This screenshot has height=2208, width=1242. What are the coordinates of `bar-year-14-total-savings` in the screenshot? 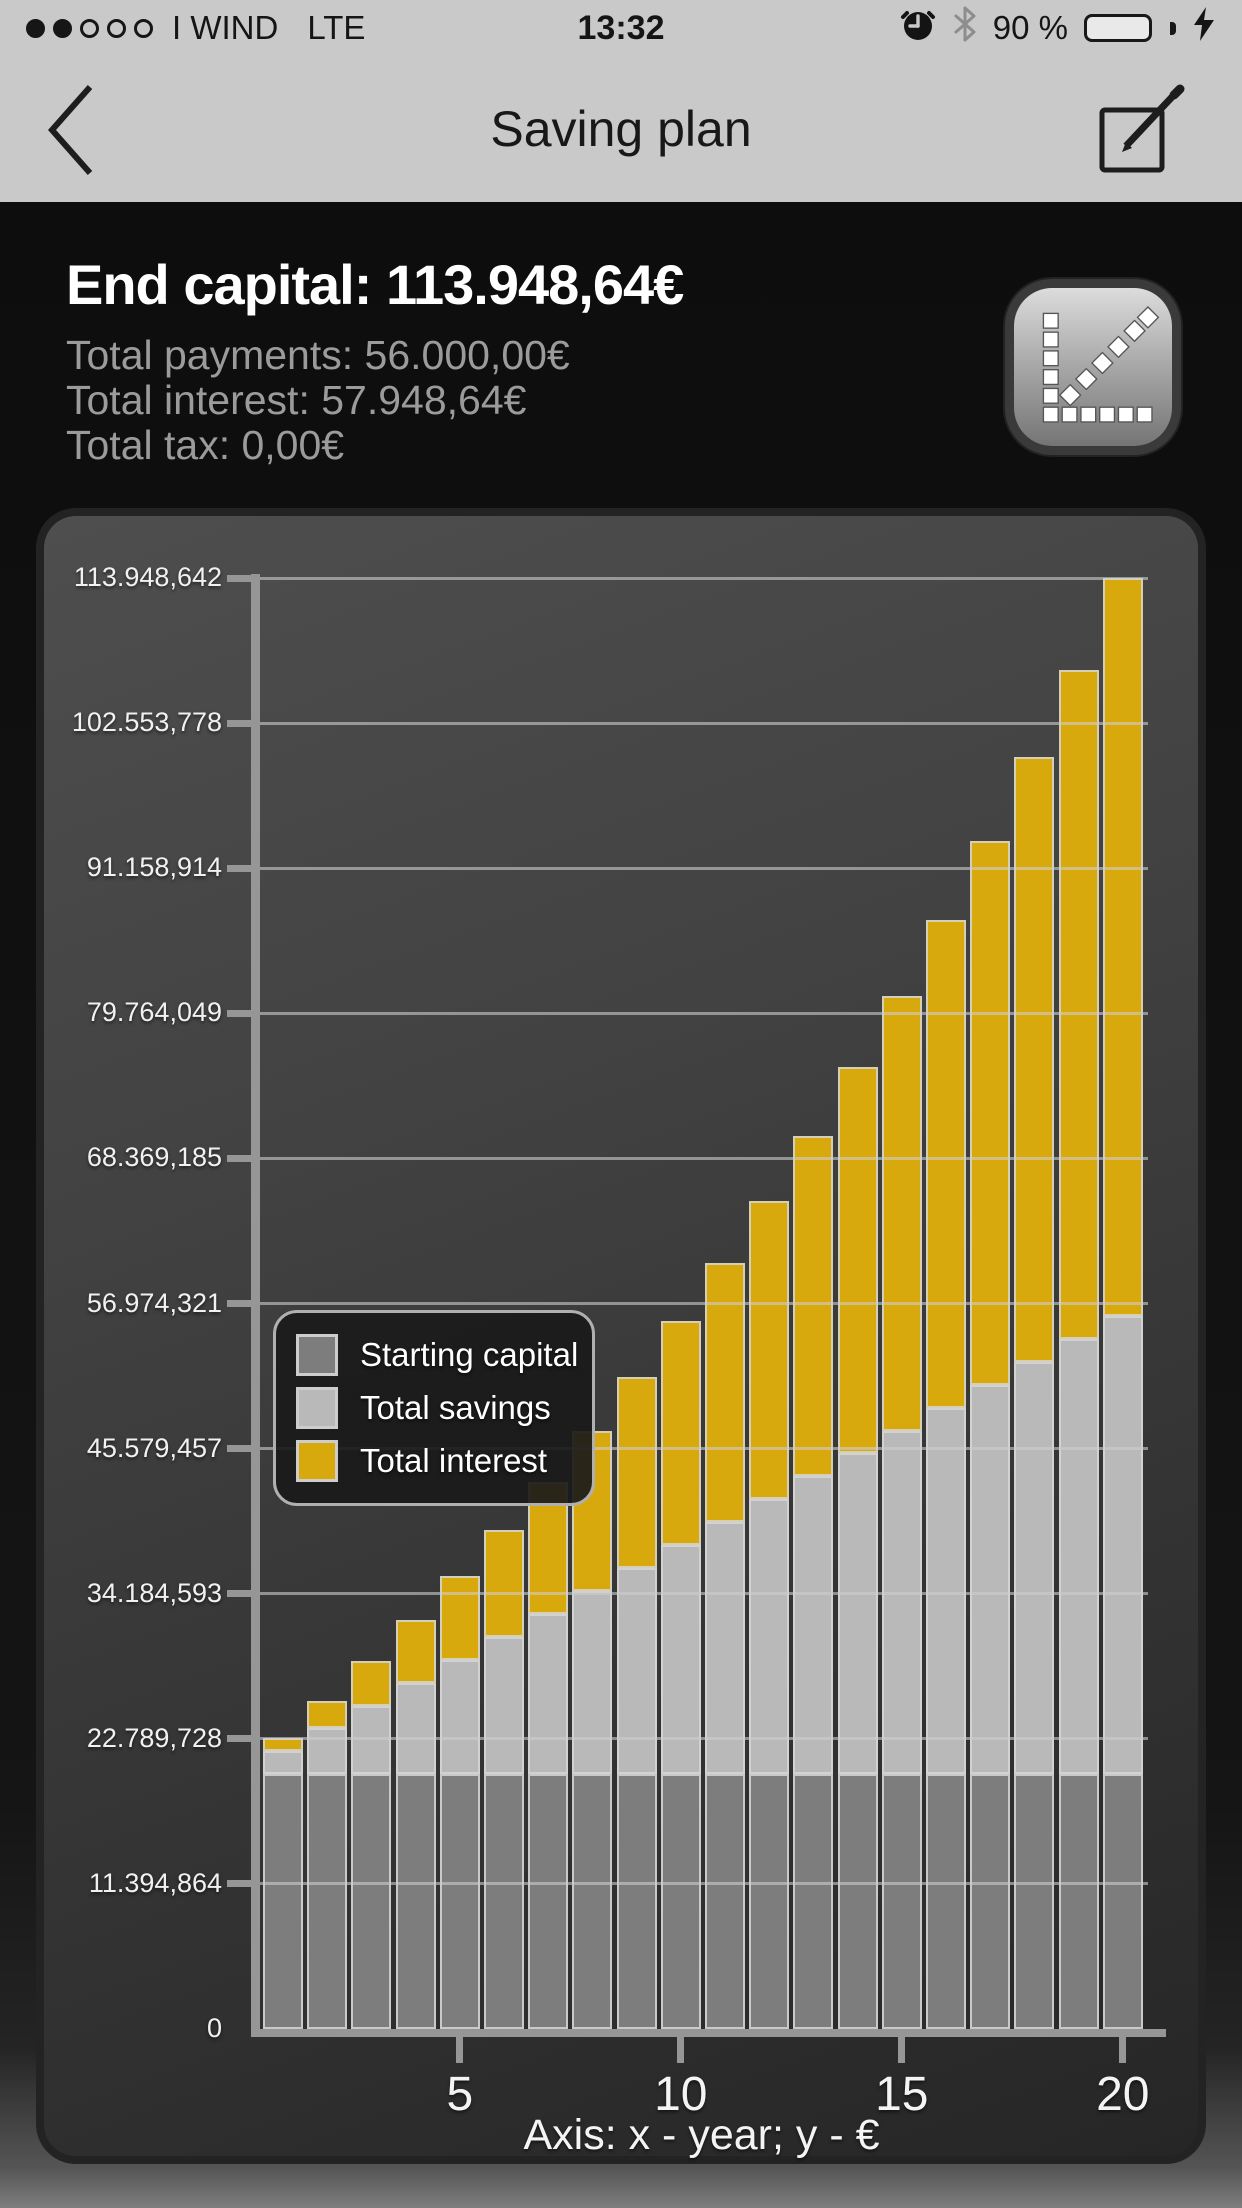 It's located at (857, 1614).